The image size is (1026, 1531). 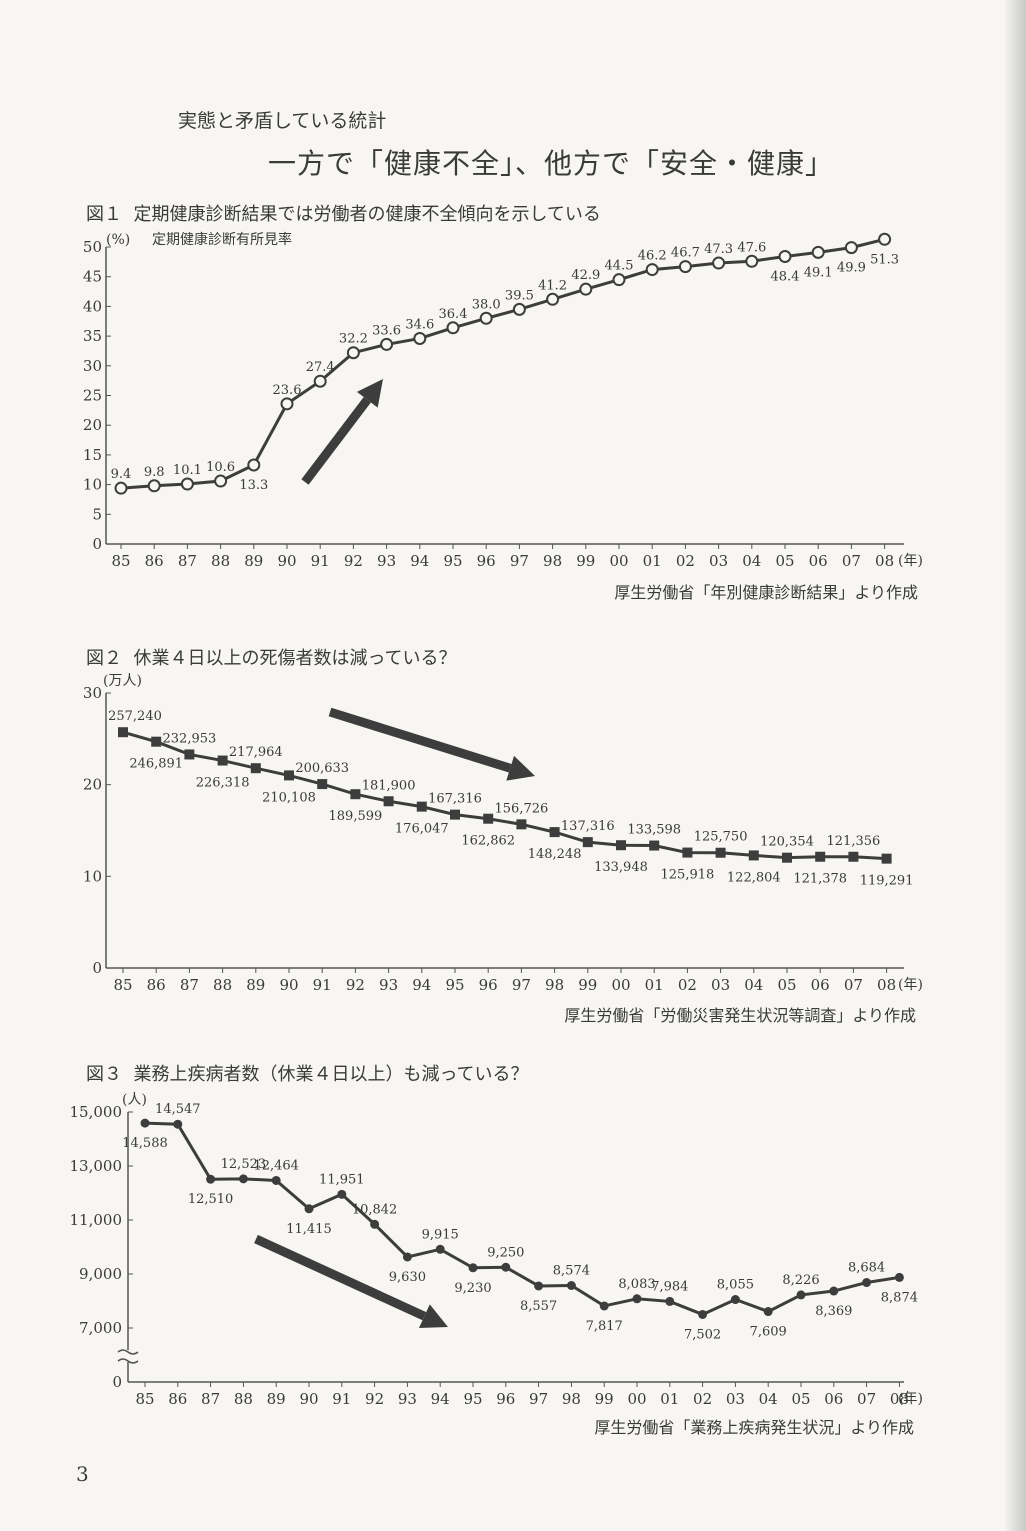 What do you see at coordinates (785, 277) in the screenshot?
I see `chart1-value-label: 48.4` at bounding box center [785, 277].